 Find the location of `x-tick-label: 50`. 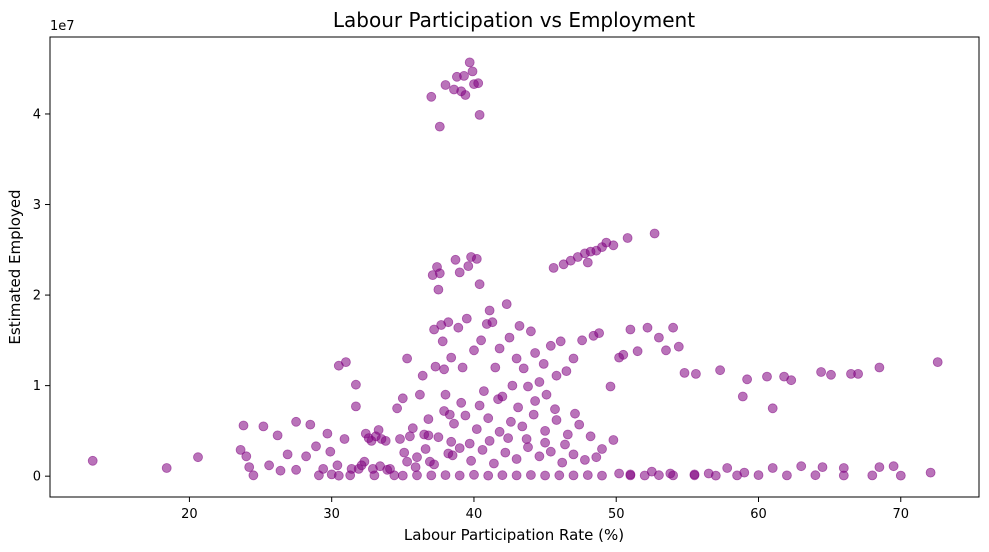

x-tick-label: 50 is located at coordinates (616, 514).